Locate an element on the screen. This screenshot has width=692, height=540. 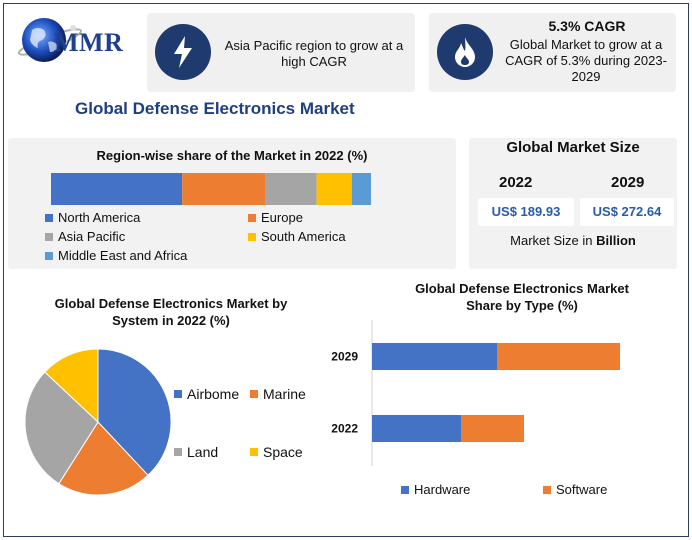
legend-software: Software is located at coordinates (575, 489).